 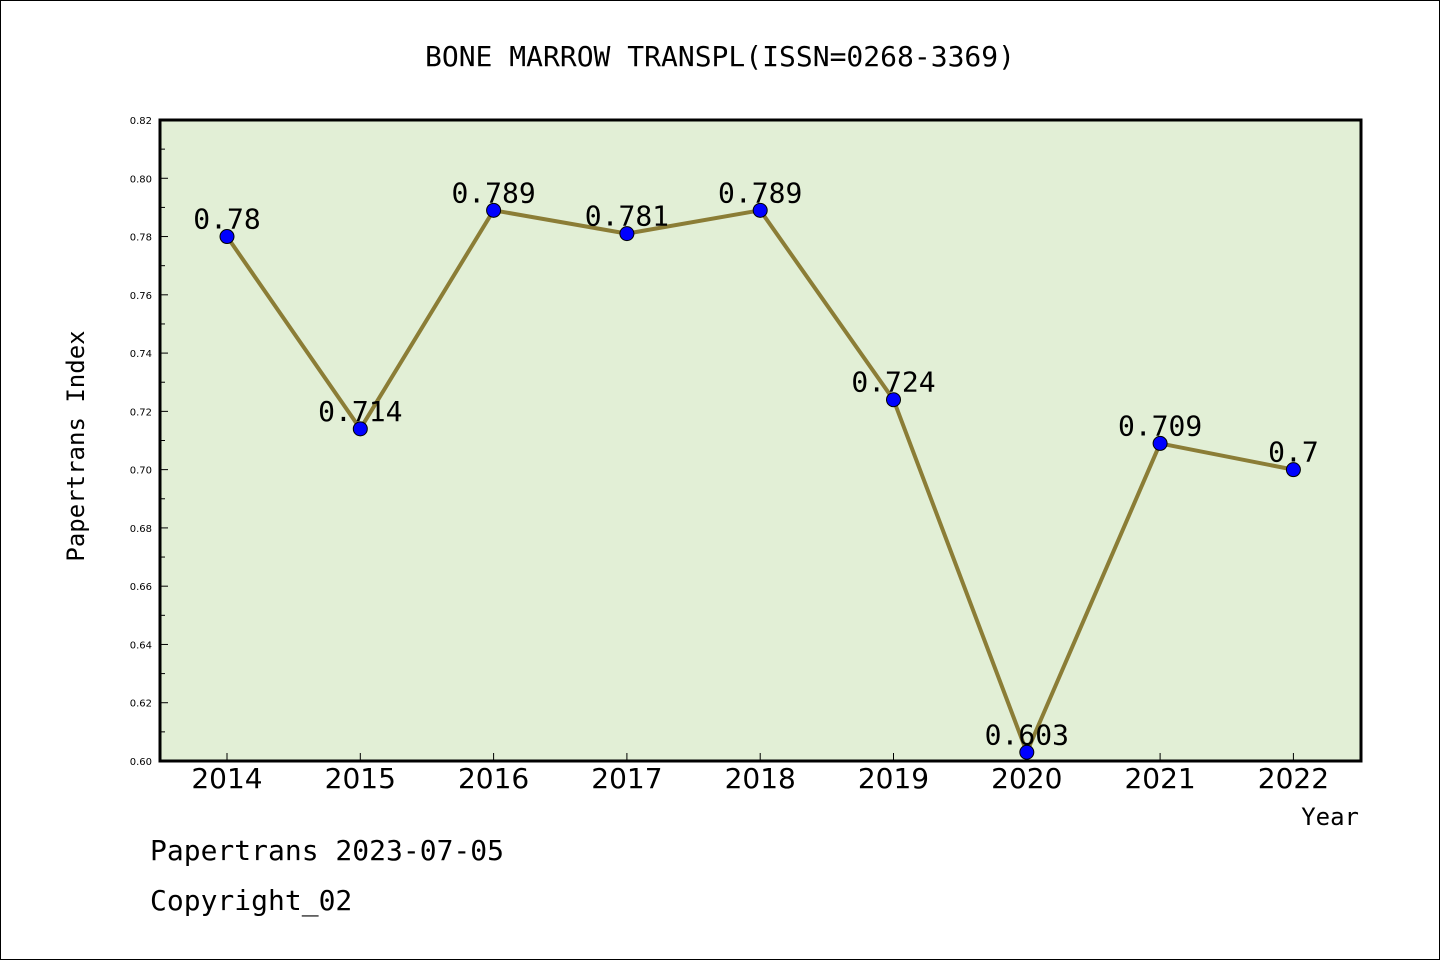 What do you see at coordinates (1027, 734) in the screenshot?
I see `data-label: 0.603` at bounding box center [1027, 734].